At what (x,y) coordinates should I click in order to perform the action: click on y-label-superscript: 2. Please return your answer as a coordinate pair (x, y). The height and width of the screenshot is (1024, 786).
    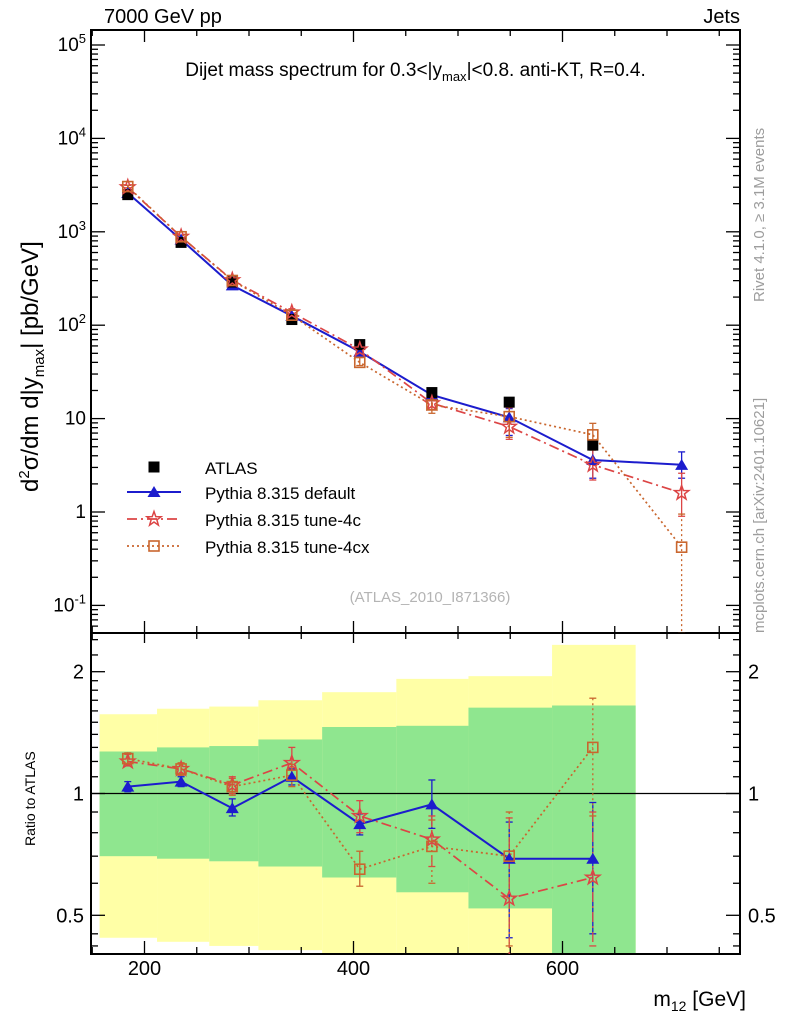
    Looking at the image, I should click on (24, 474).